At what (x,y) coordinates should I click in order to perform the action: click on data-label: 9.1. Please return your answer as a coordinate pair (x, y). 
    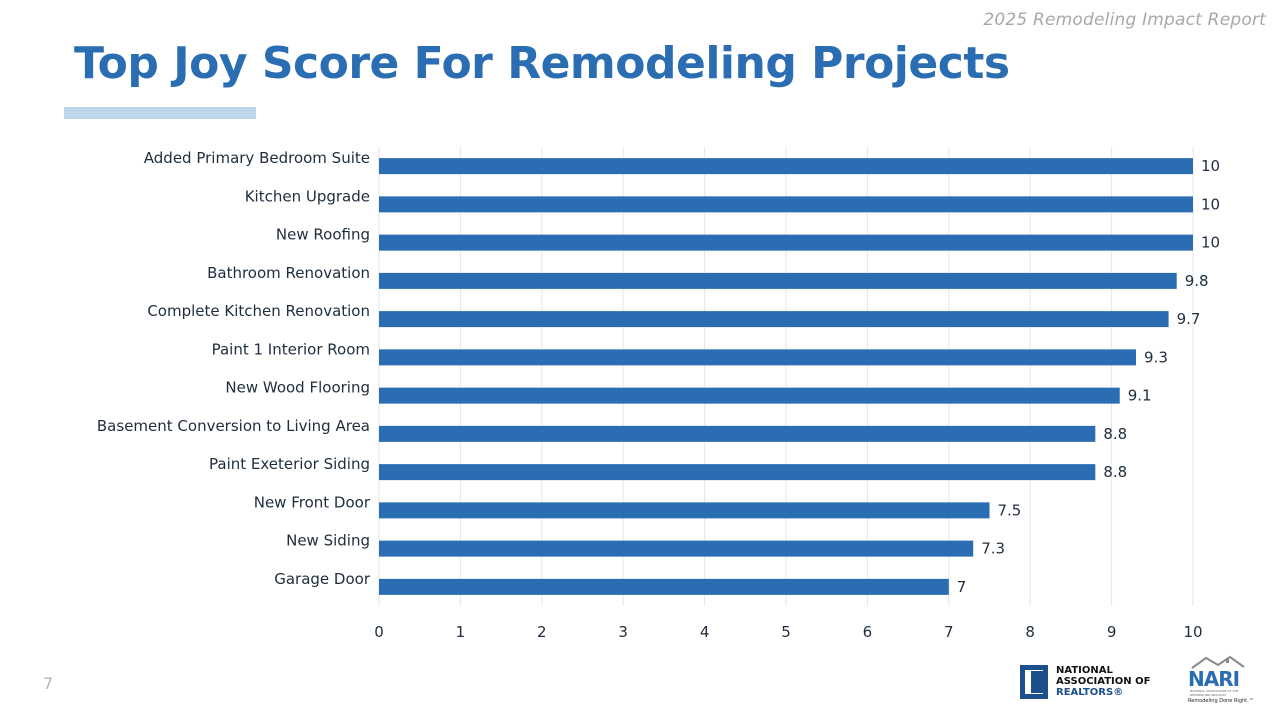
    Looking at the image, I should click on (1140, 396).